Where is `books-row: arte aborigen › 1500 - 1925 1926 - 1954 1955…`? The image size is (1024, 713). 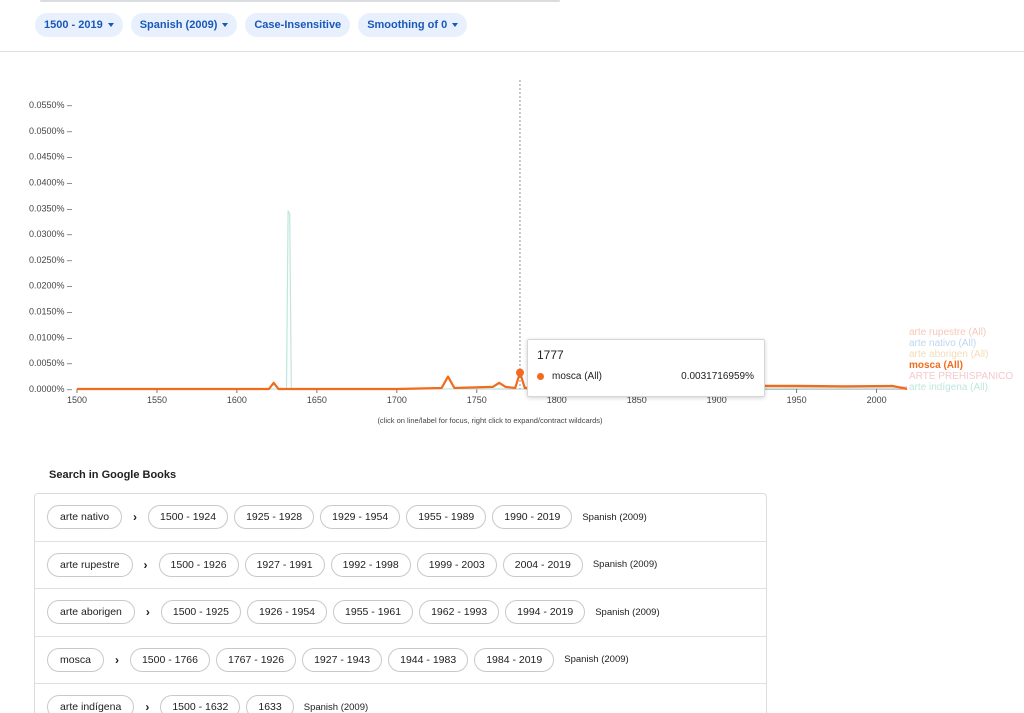 books-row: arte aborigen › 1500 - 1925 1926 - 1954 1955… is located at coordinates (400, 613).